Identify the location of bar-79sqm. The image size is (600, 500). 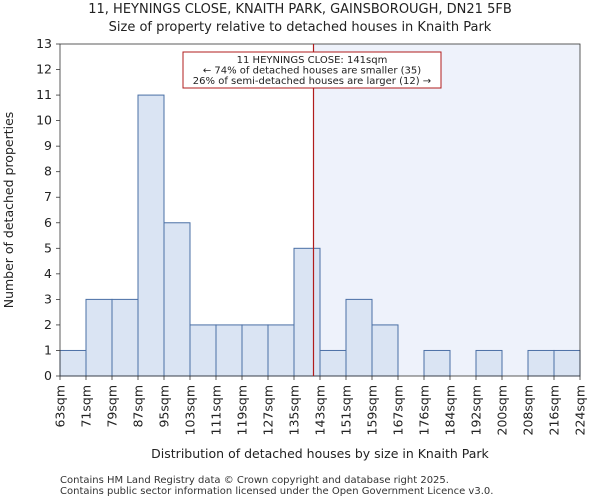
(125, 337).